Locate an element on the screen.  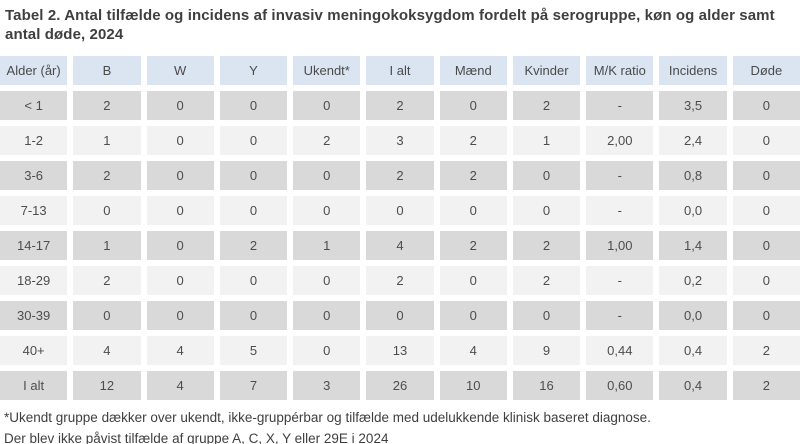
column-header: Ukendt* is located at coordinates (327, 71).